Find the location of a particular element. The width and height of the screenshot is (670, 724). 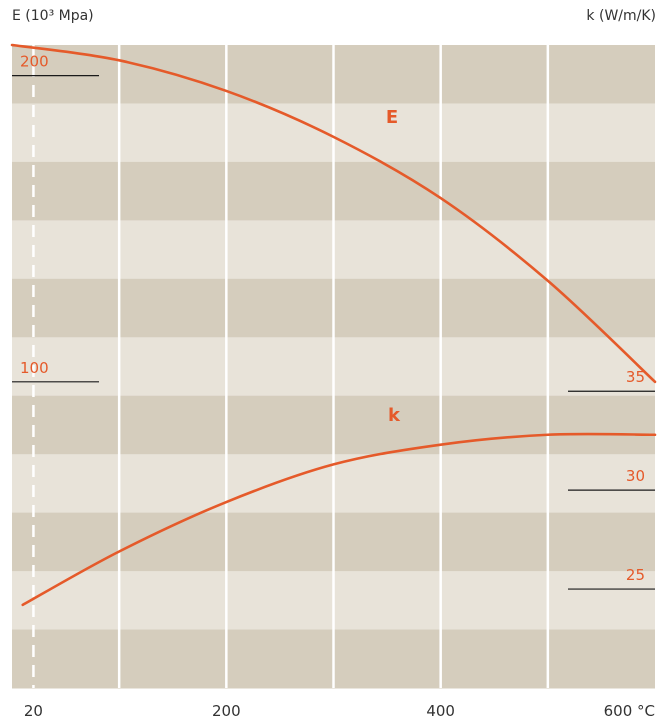

series-label-k: k is located at coordinates (394, 415).